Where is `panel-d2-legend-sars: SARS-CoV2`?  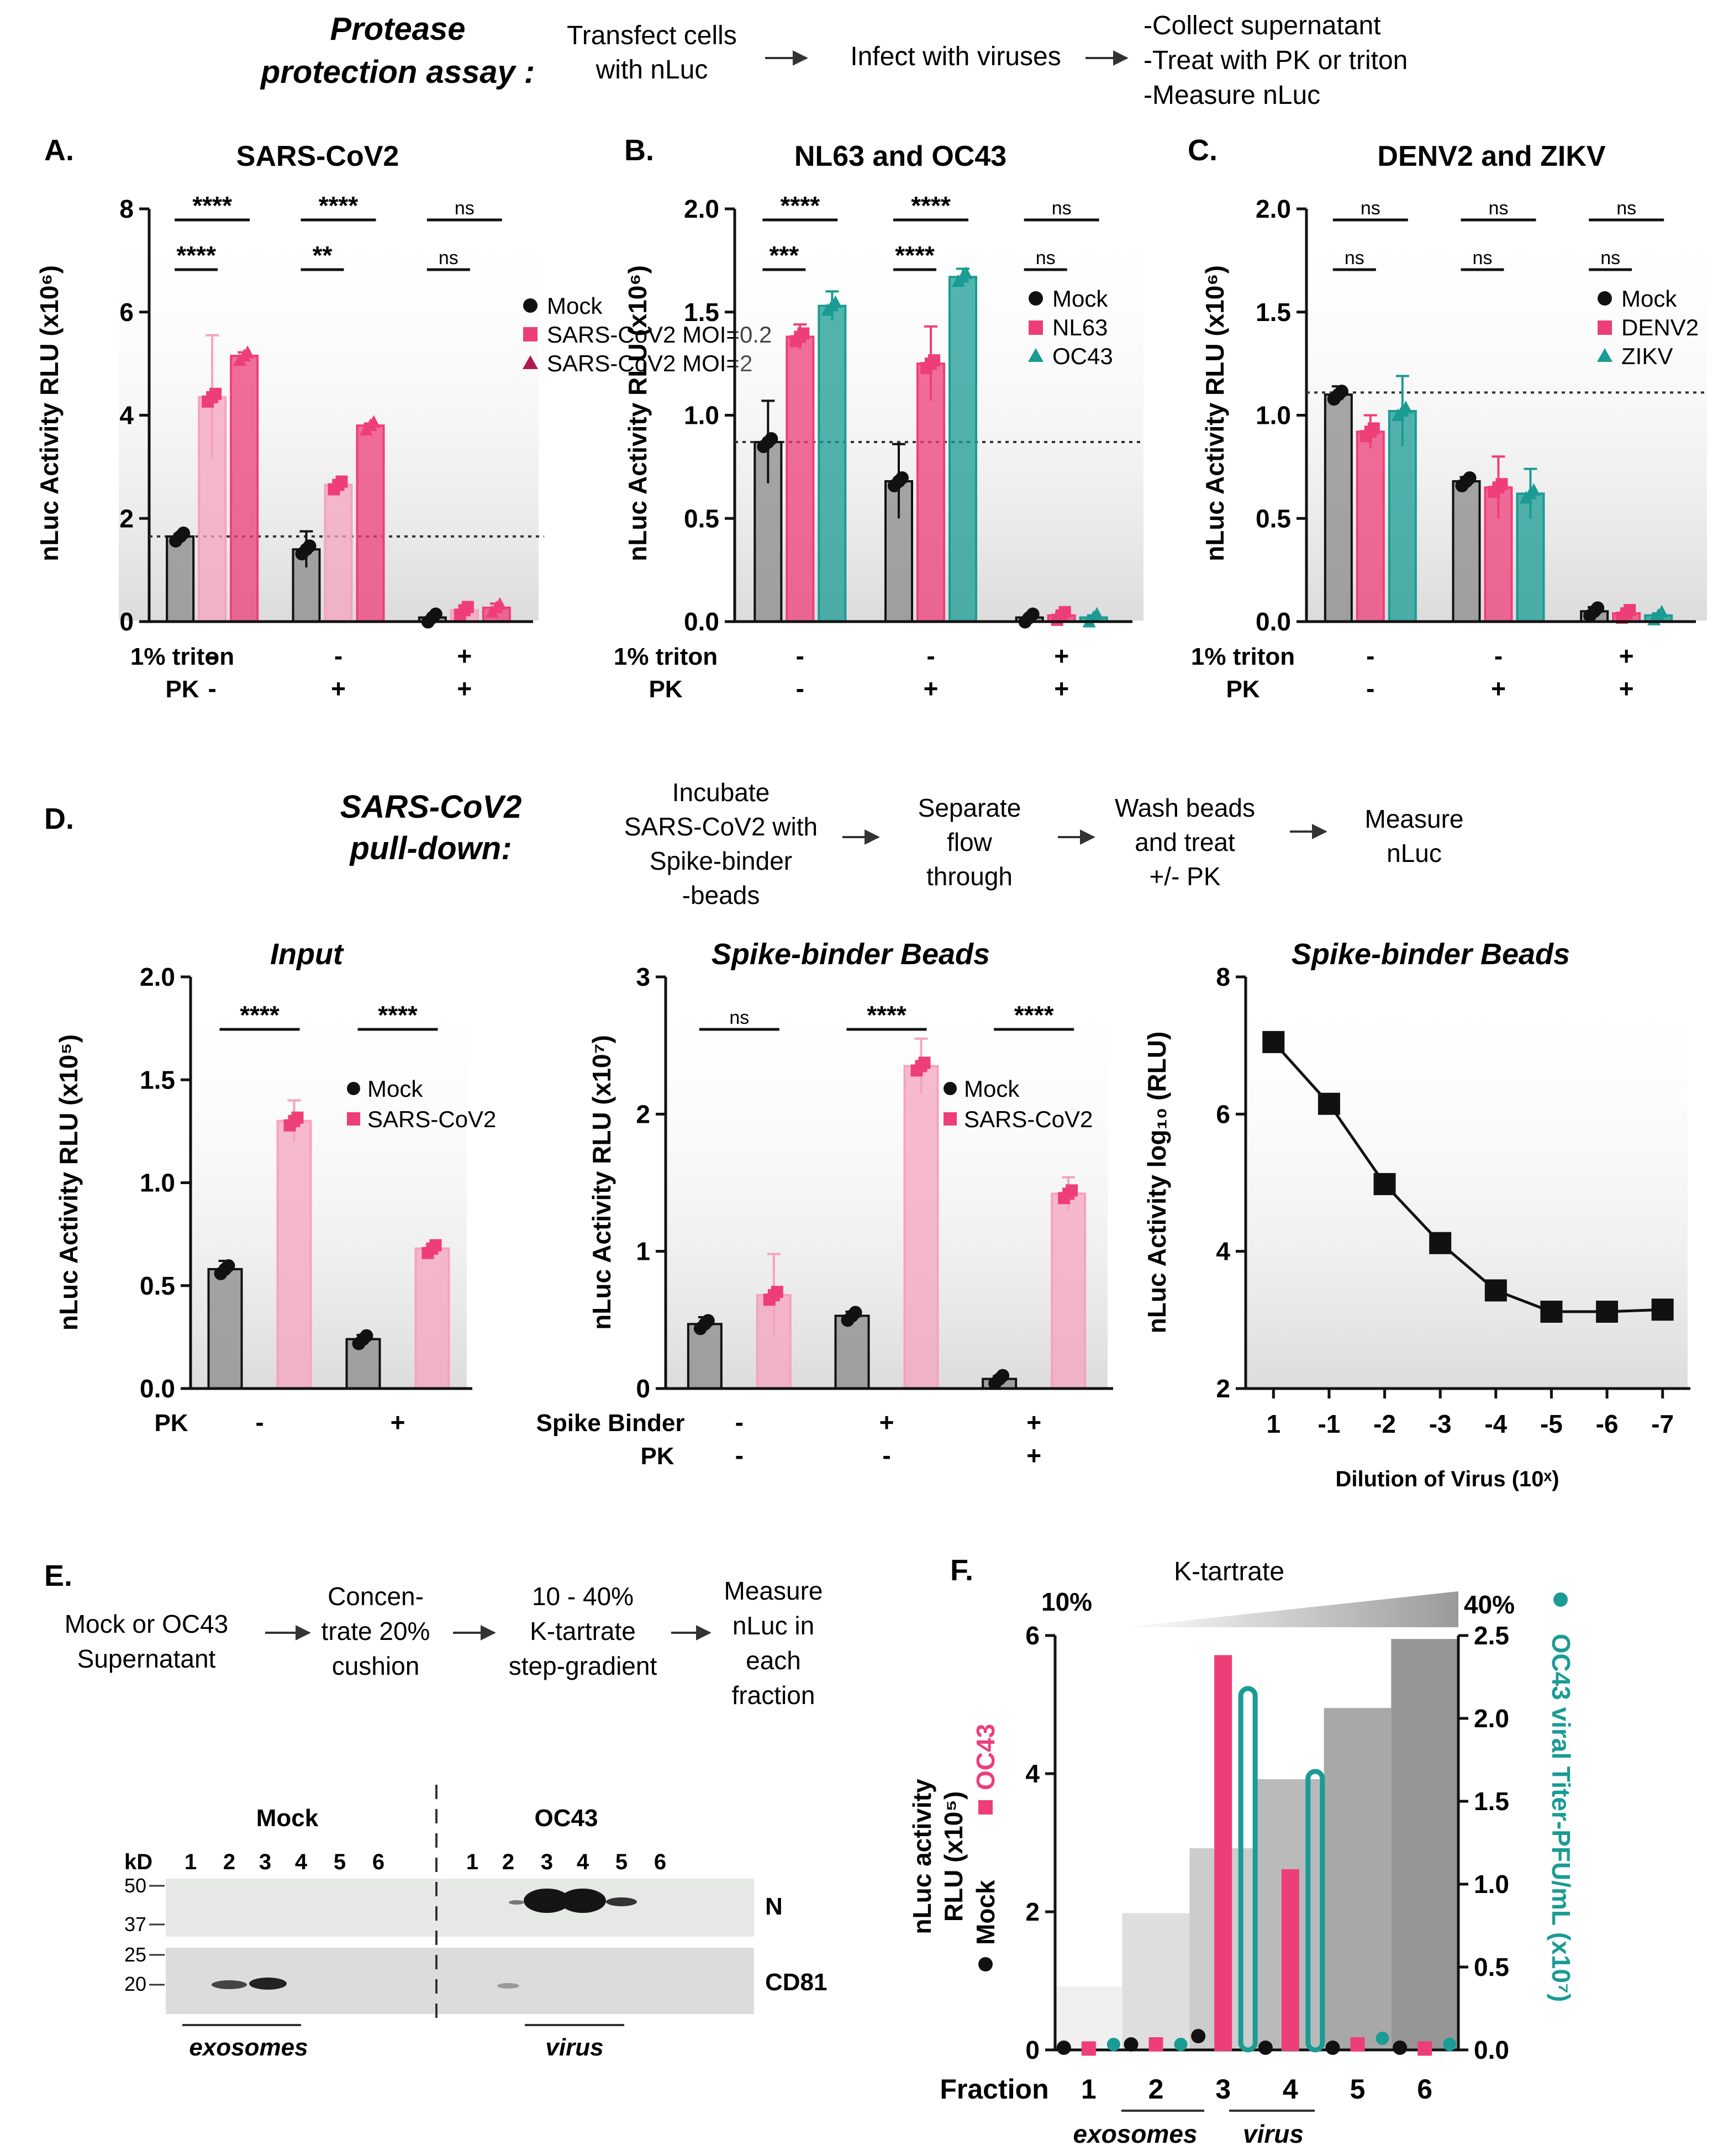 panel-d2-legend-sars: SARS-CoV2 is located at coordinates (1028, 1119).